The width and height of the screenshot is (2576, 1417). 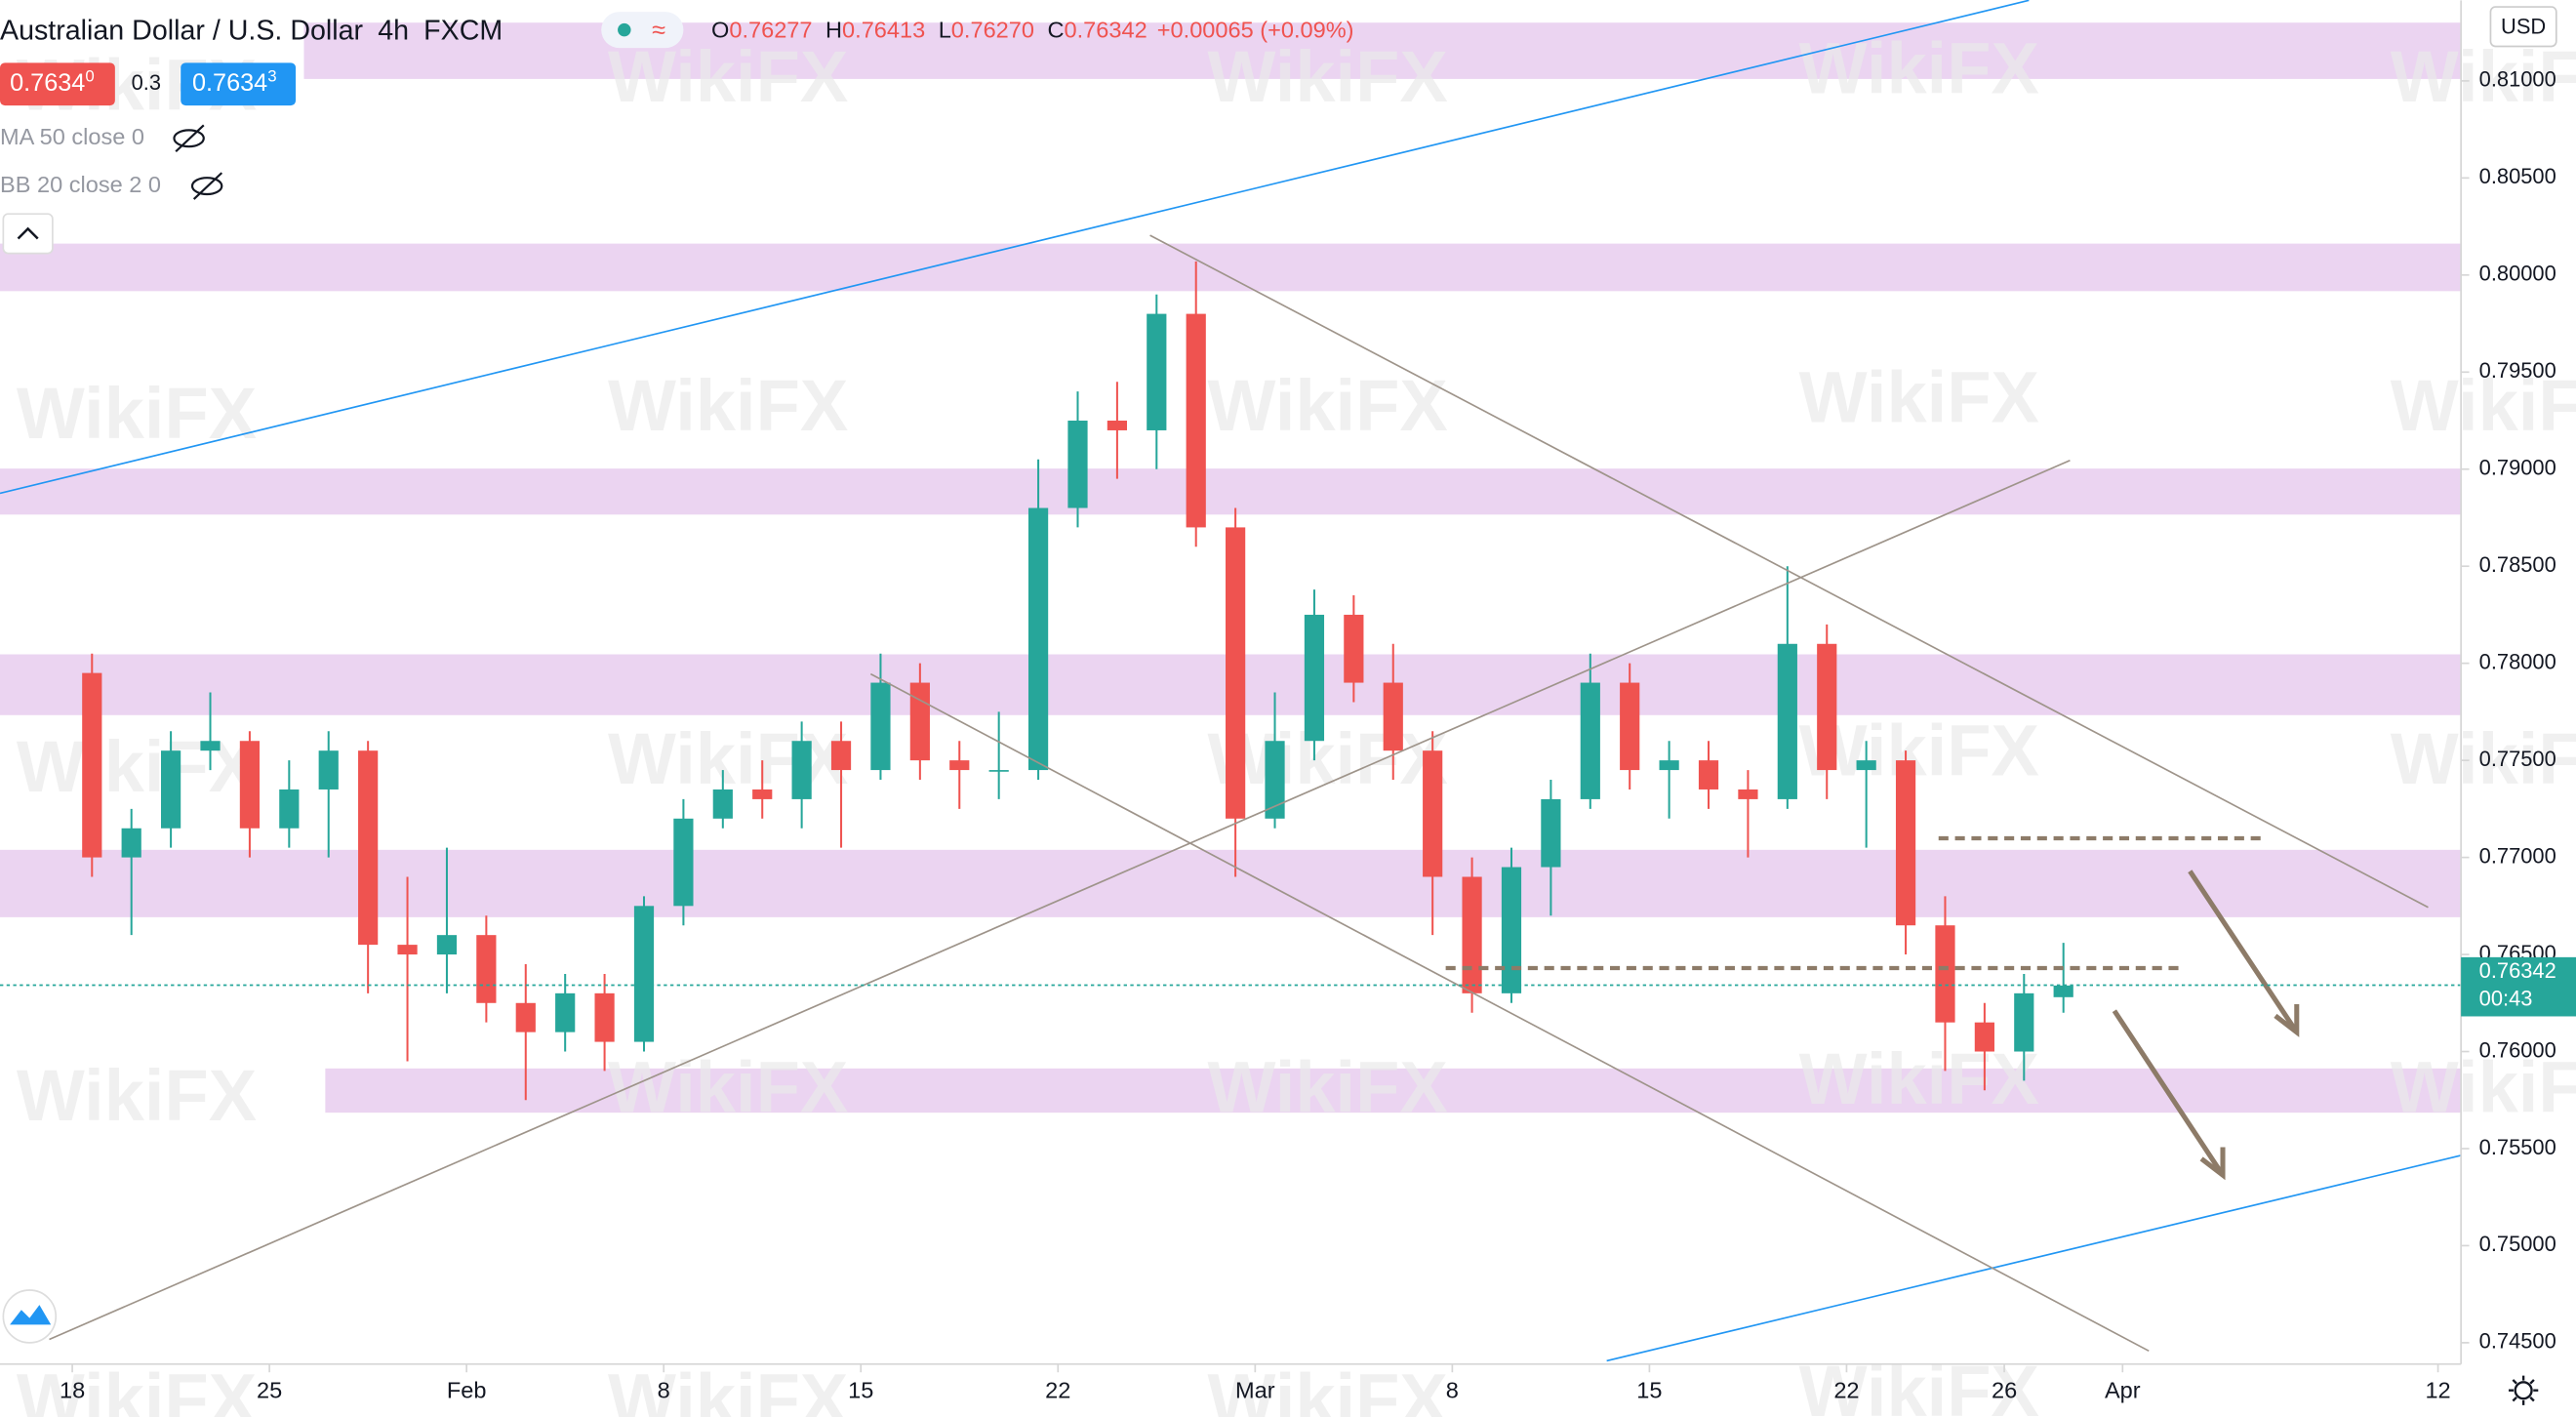 I want to click on countdown: 00:43, so click(x=2506, y=998).